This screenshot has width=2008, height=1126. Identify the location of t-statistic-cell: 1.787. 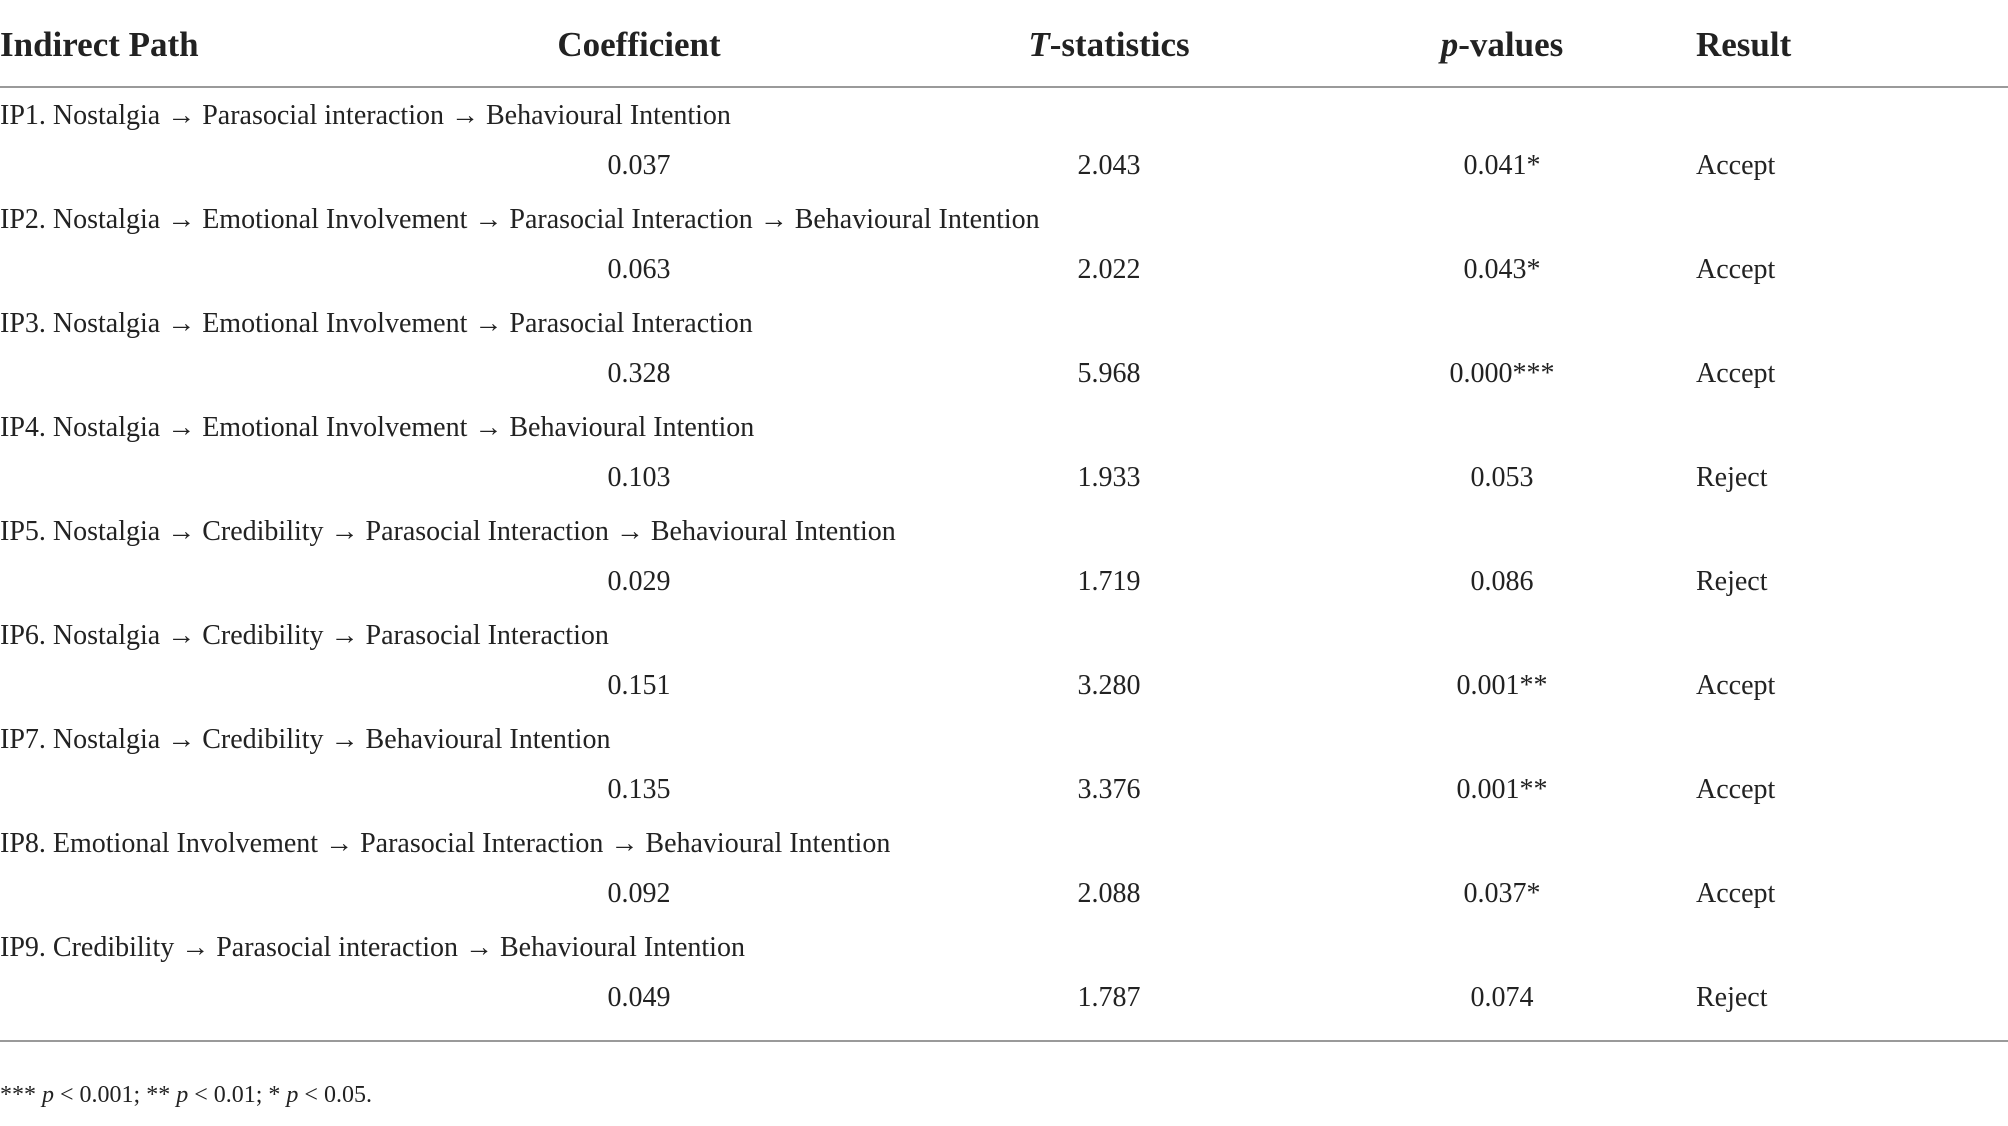
(1109, 997).